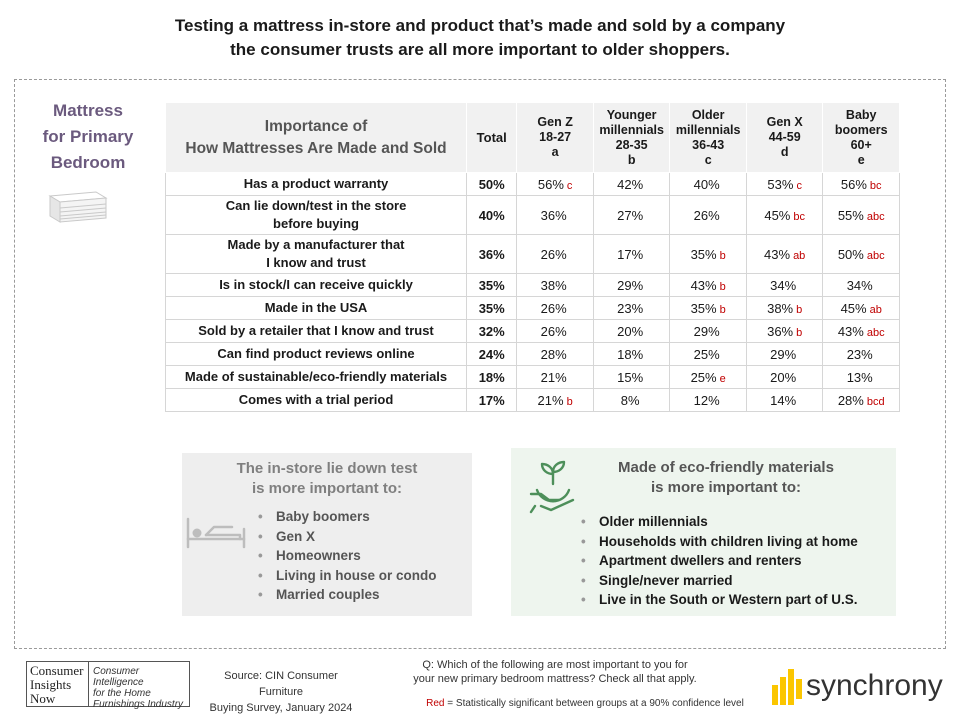  I want to click on cell: 13%, so click(861, 377).